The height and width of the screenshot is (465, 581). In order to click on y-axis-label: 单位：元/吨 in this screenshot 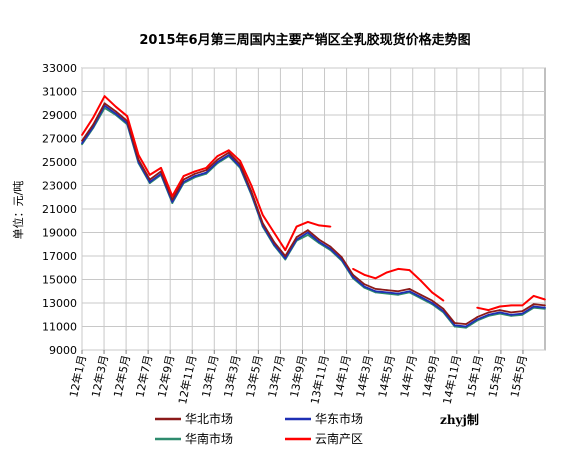, I will do `click(18, 210)`.